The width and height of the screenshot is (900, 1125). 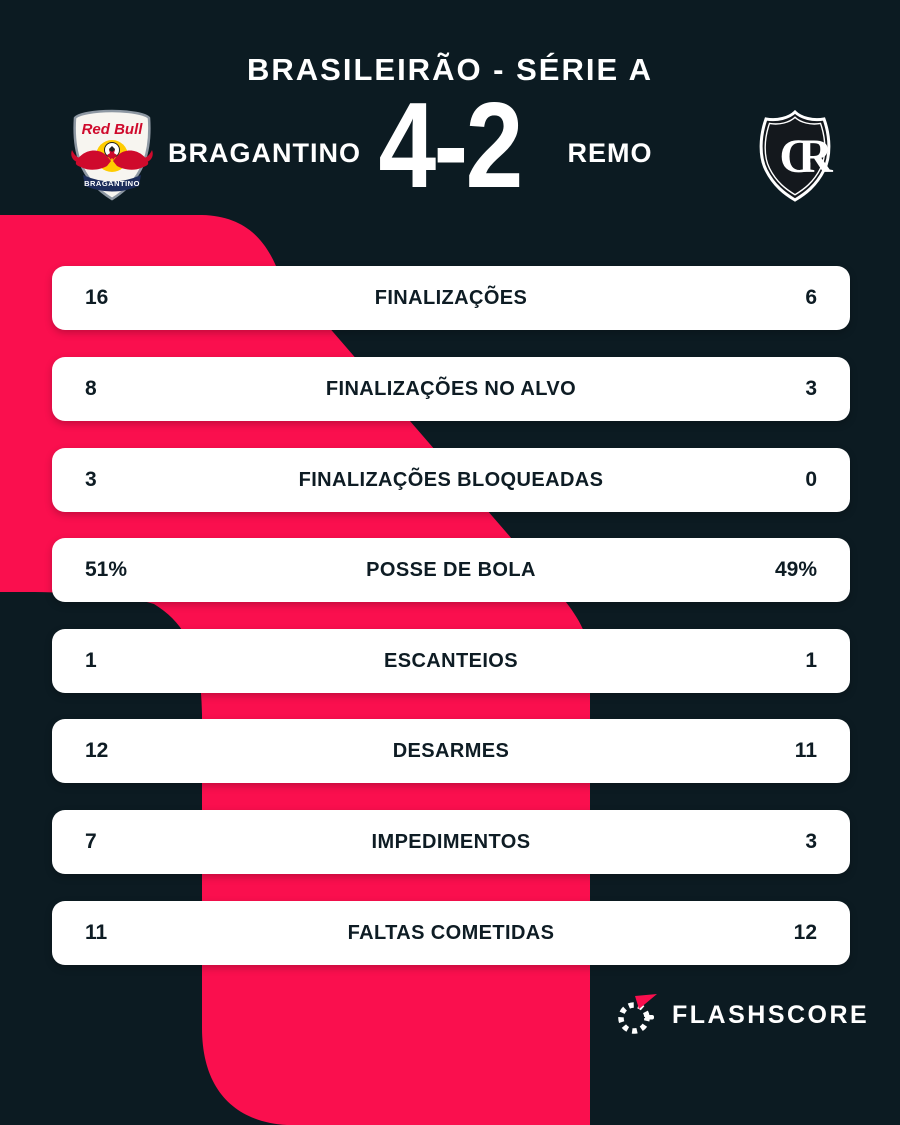 I want to click on stat-row-impedimentos: 7 IMPEDIMENTOS 3, so click(x=451, y=842).